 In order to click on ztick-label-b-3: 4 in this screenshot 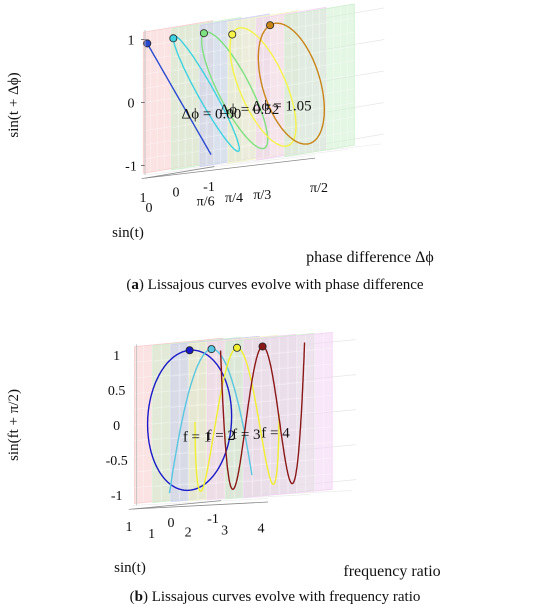, I will do `click(261, 529)`.